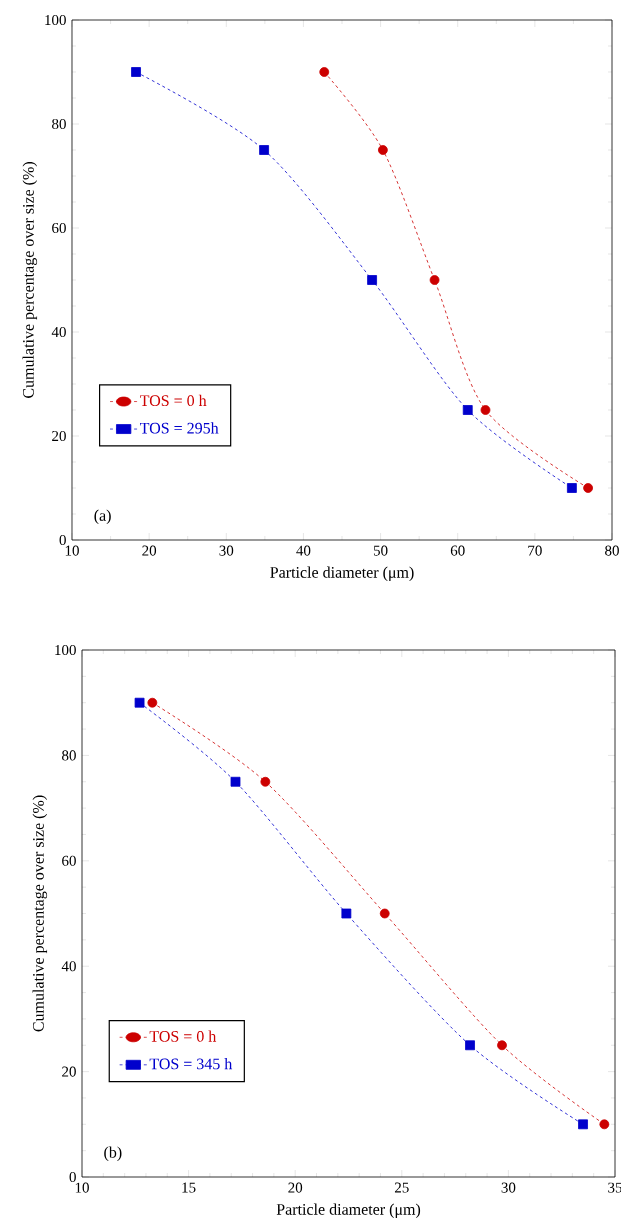 Image resolution: width=621 pixels, height=1231 pixels. I want to click on x-tick-label: 40, so click(303, 550).